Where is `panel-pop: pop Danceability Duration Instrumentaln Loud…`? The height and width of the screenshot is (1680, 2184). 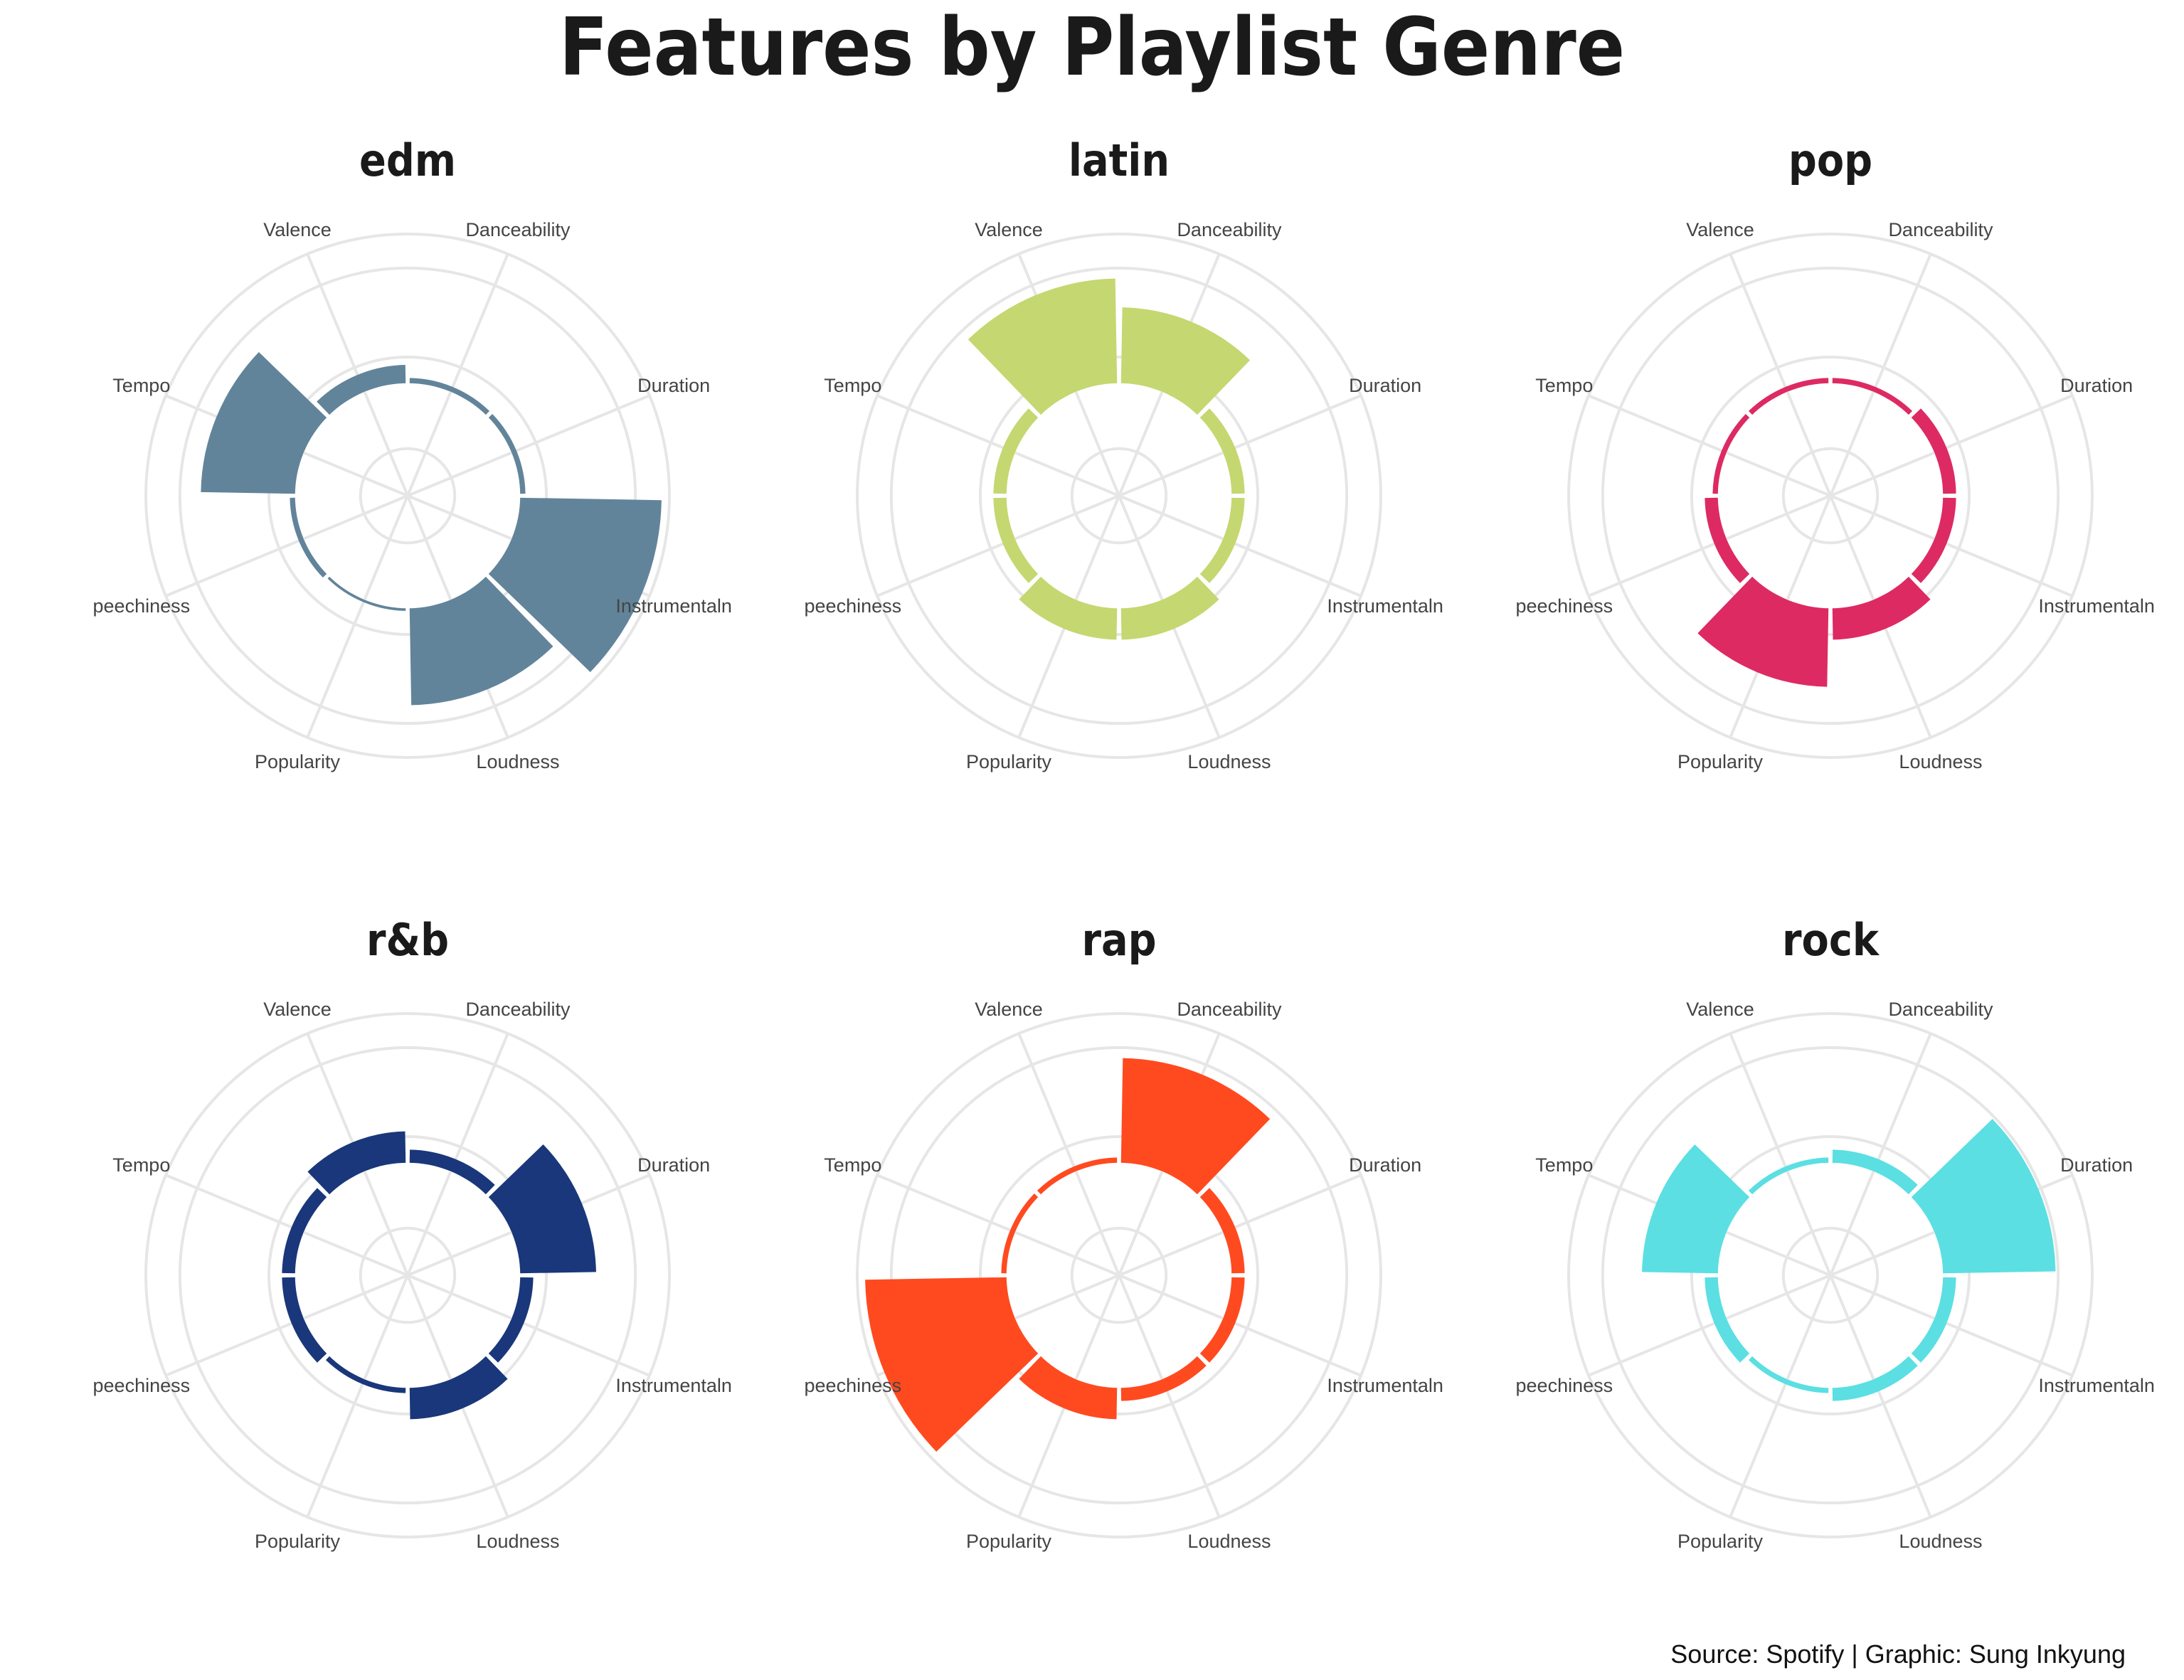 panel-pop: pop Danceability Duration Instrumentaln Loud… is located at coordinates (1835, 453).